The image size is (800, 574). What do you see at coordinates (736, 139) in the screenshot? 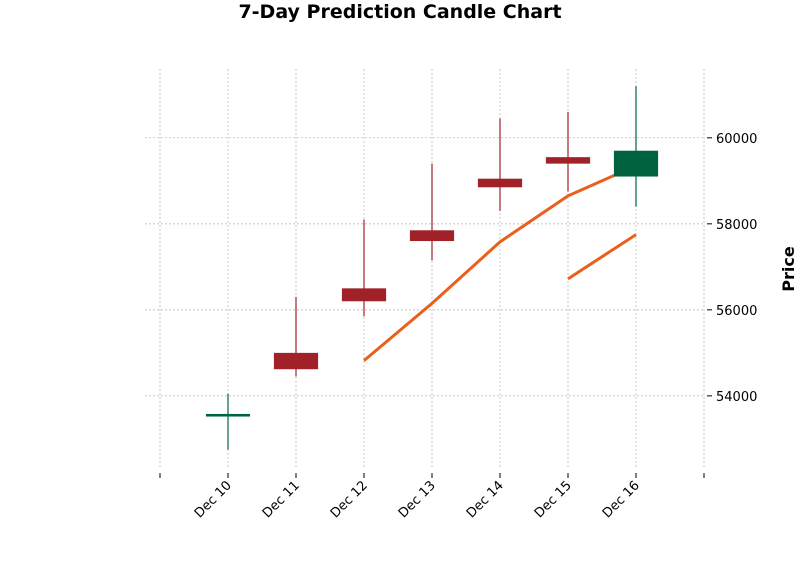
I see `y-tick-label: 60000` at bounding box center [736, 139].